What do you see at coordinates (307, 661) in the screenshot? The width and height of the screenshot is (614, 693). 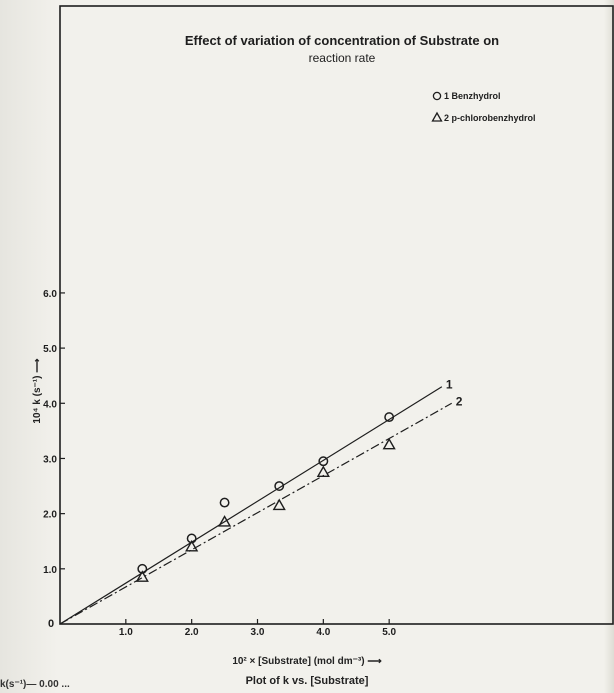 I see `x-axis-label: 10² × [Substrate] (mol dm⁻³) ⟶` at bounding box center [307, 661].